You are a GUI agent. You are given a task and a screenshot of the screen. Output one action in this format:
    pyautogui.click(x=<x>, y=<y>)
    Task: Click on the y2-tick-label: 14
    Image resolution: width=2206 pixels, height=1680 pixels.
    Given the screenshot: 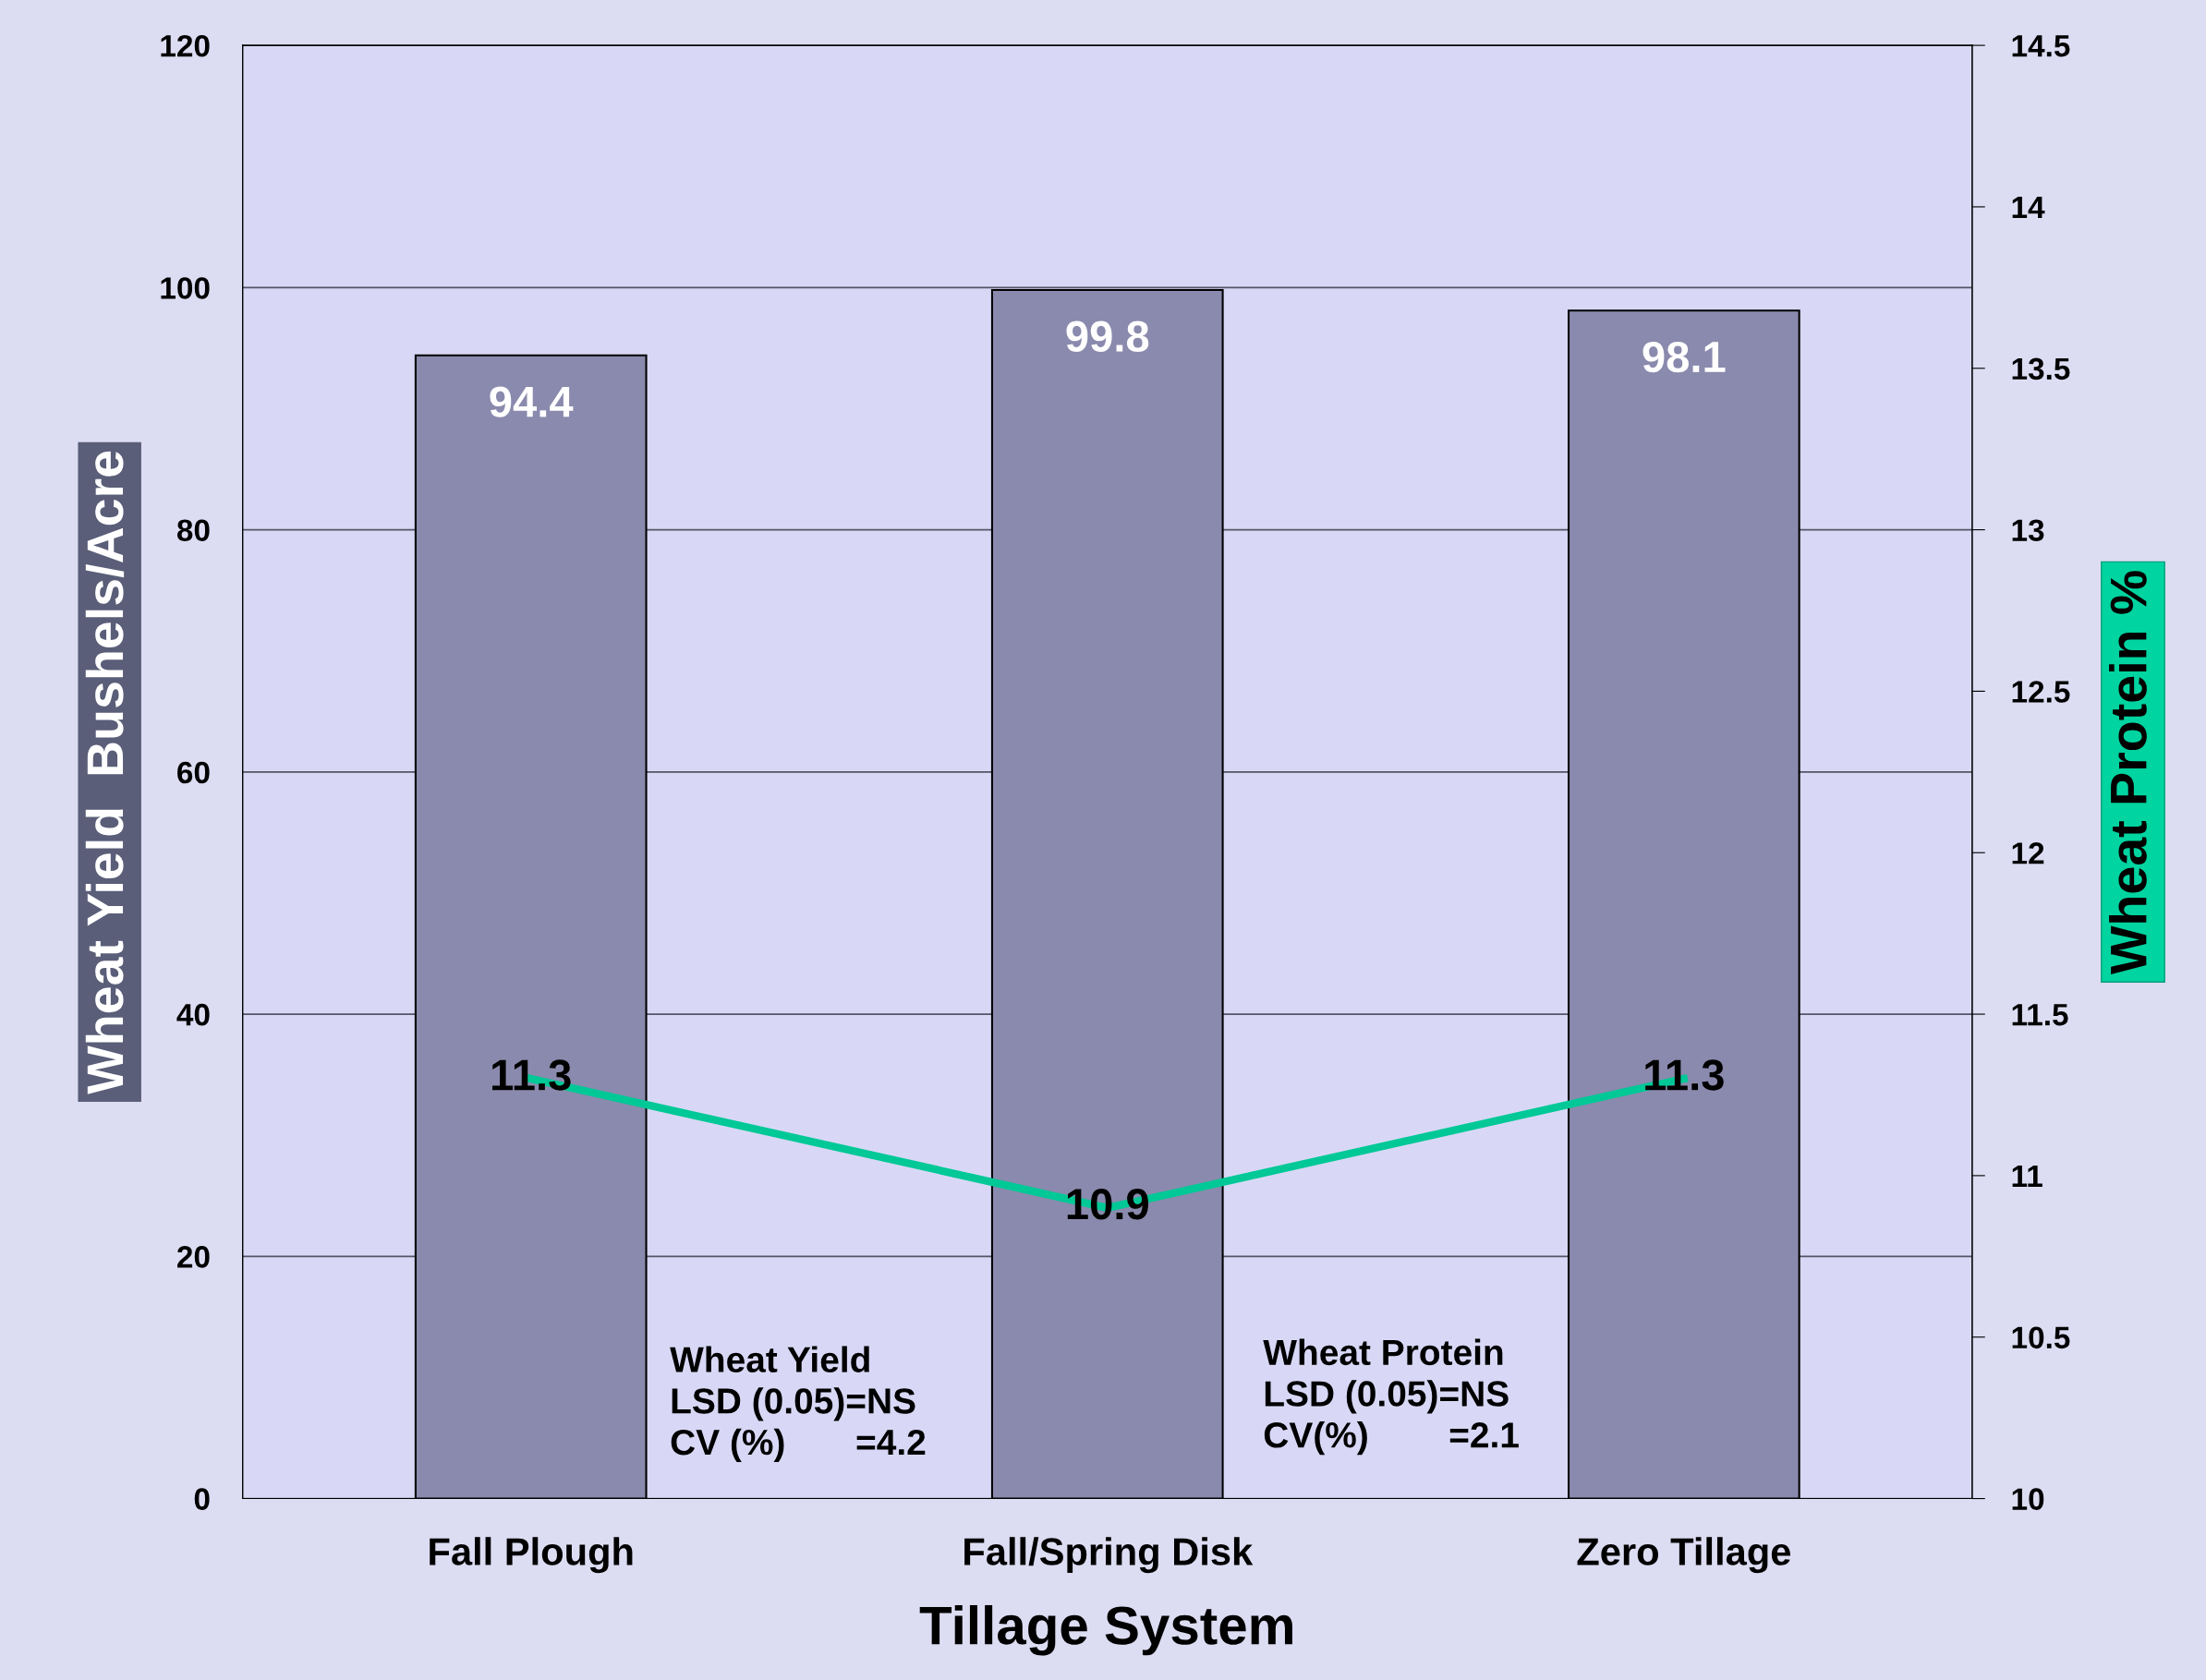 What is the action you would take?
    pyautogui.click(x=2028, y=208)
    